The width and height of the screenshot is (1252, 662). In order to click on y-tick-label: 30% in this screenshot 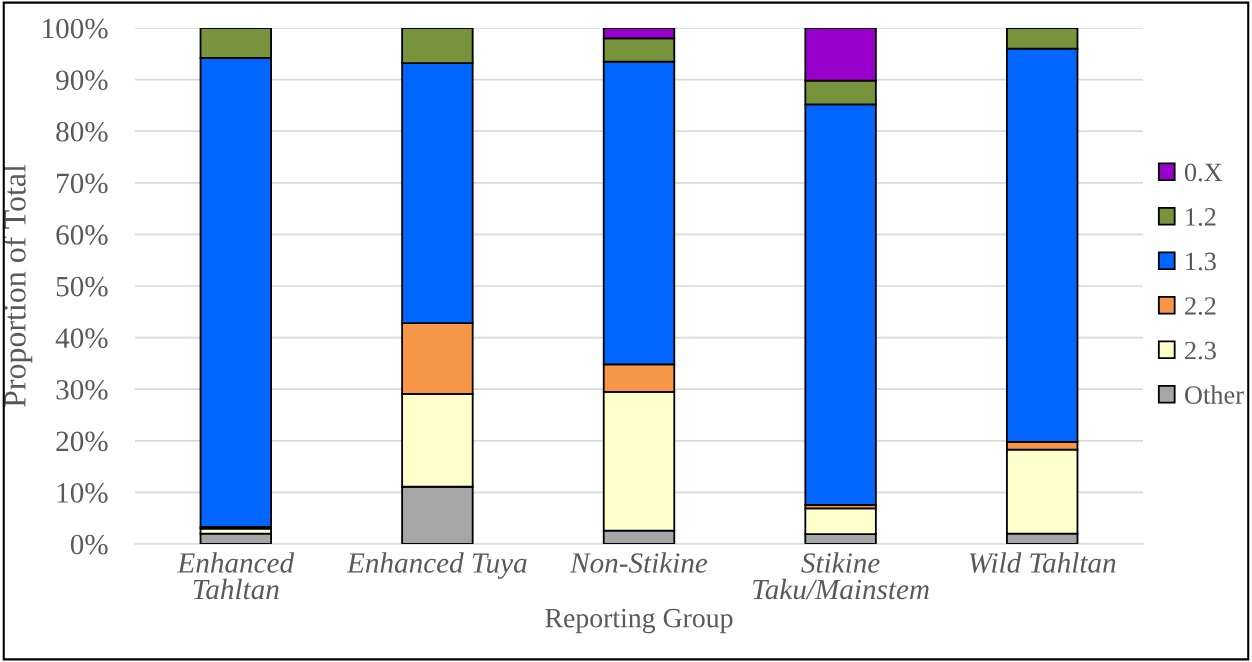, I will do `click(82, 389)`.